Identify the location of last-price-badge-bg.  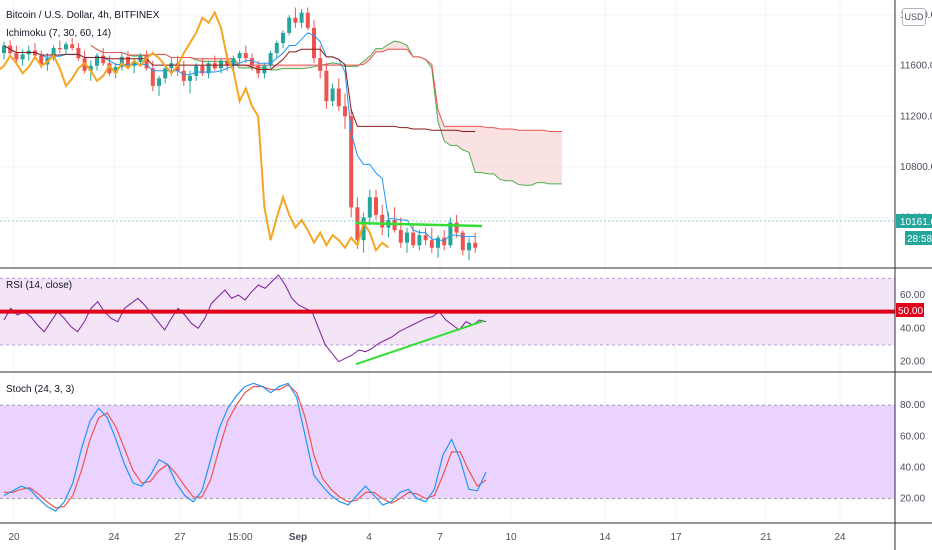
(914, 221).